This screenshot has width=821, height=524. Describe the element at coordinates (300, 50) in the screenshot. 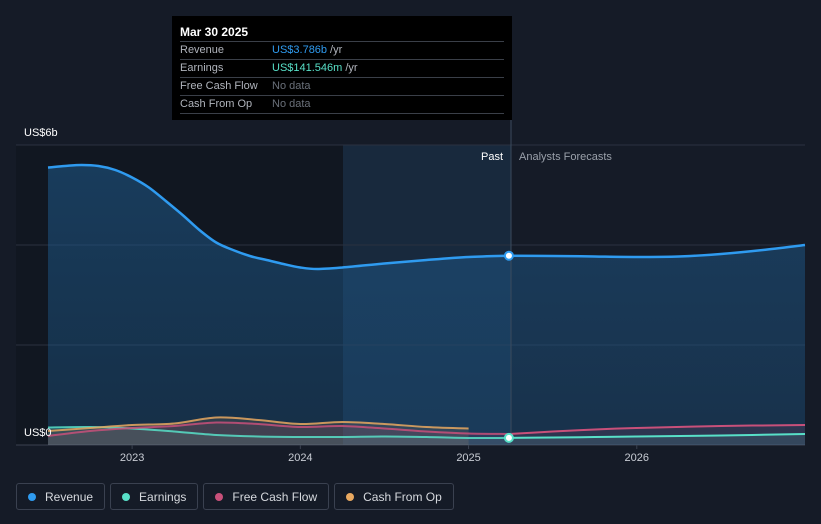

I see `tooltip-value: US$3.786b` at that location.